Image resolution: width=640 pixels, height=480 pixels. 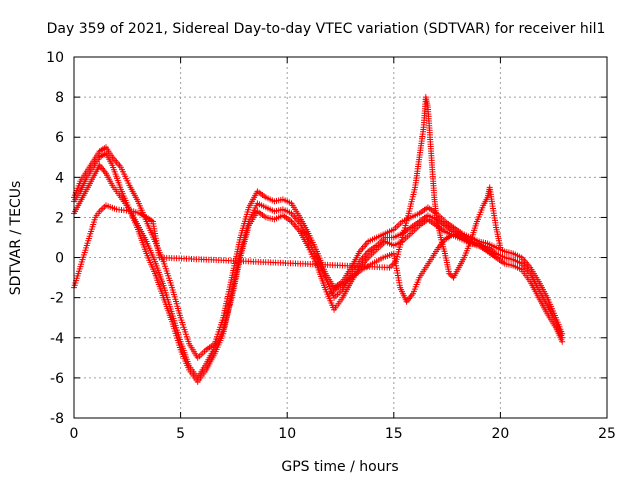 What do you see at coordinates (287, 434) in the screenshot?
I see `x-tick-label: 10` at bounding box center [287, 434].